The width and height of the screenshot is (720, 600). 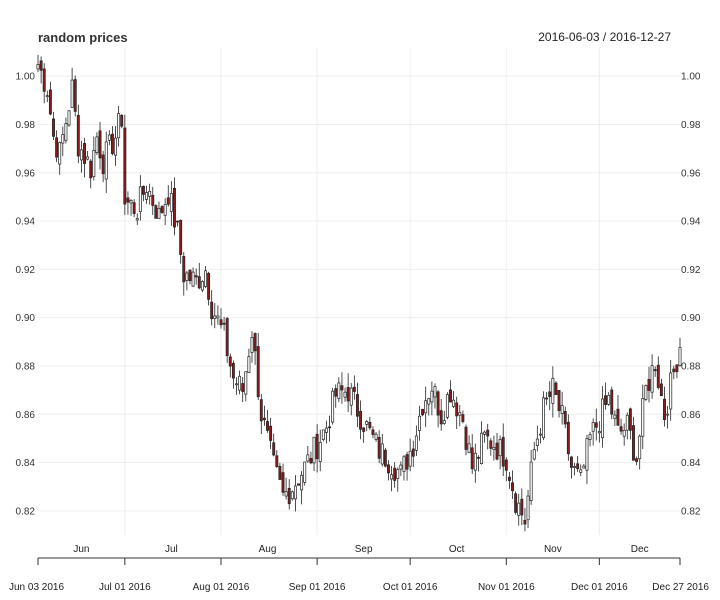 What do you see at coordinates (506, 587) in the screenshot?
I see `x-major-label: Nov 01 2016` at bounding box center [506, 587].